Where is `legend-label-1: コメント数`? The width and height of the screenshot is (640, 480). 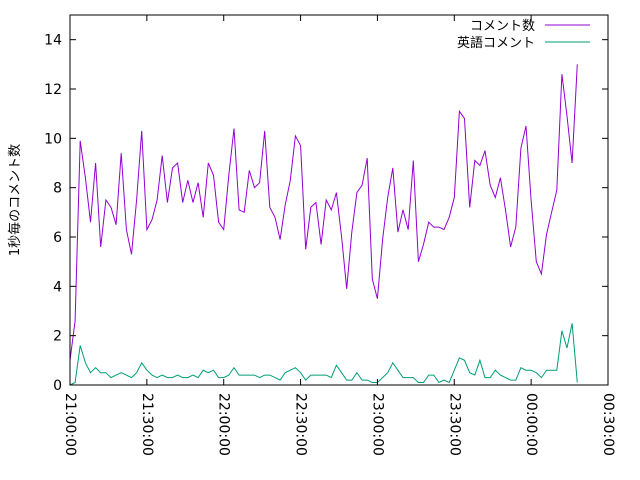 legend-label-1: コメント数 is located at coordinates (502, 26).